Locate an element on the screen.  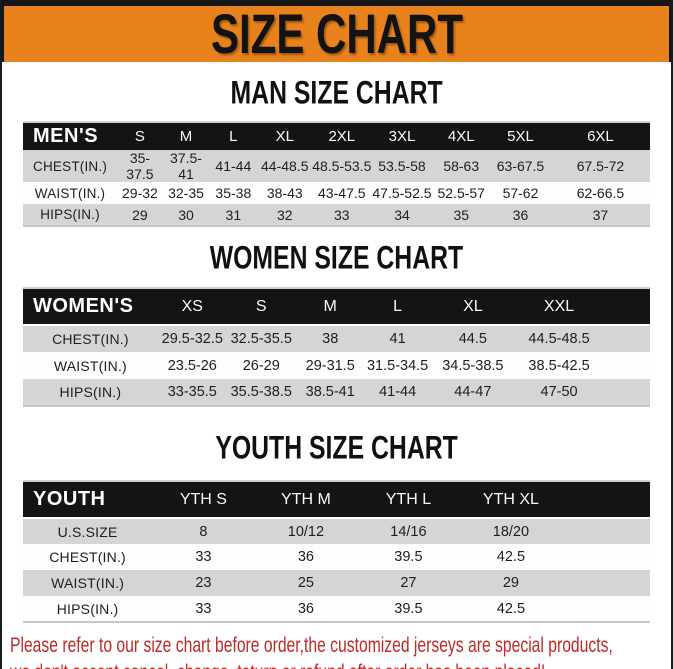
measure-value-cell: 32.5-35.5 is located at coordinates (261, 338).